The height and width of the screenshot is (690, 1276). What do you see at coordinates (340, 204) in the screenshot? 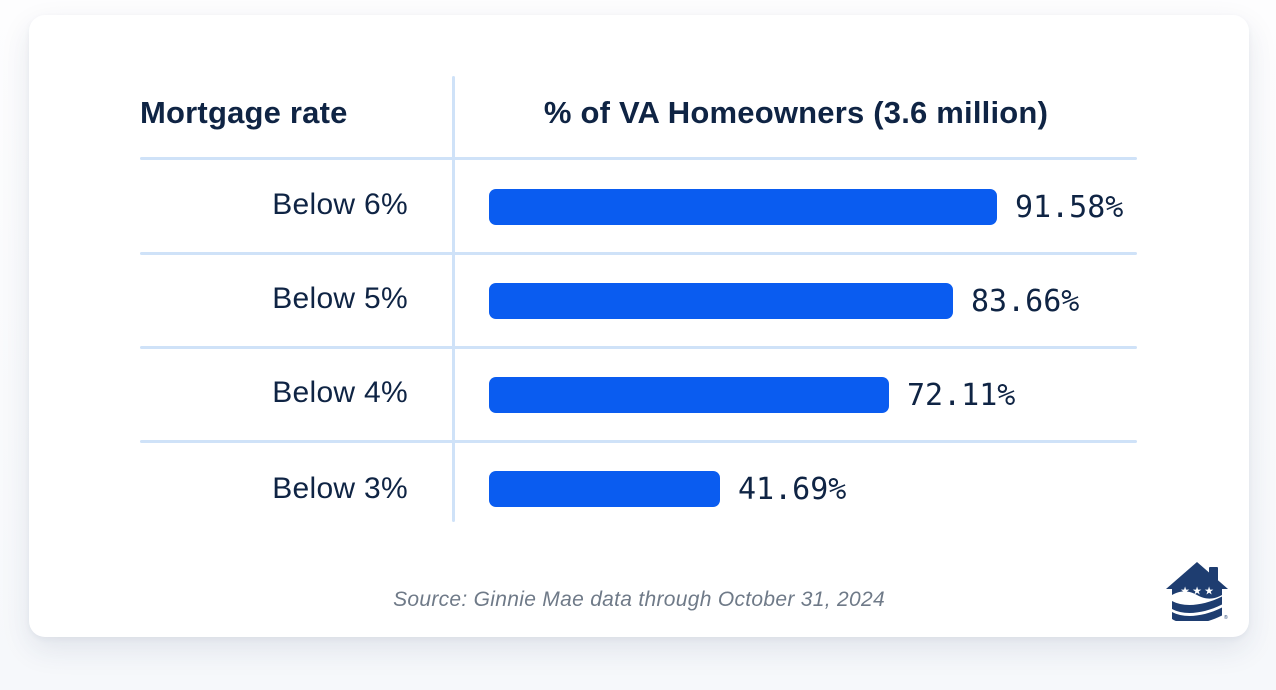
I see `row-label-below-6: Below 6%` at bounding box center [340, 204].